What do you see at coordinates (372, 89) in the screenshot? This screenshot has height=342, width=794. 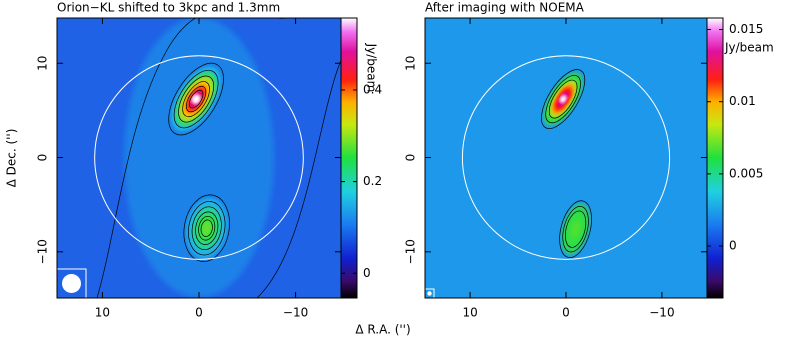 I see `colorbar-tick-label: 0.4` at bounding box center [372, 89].